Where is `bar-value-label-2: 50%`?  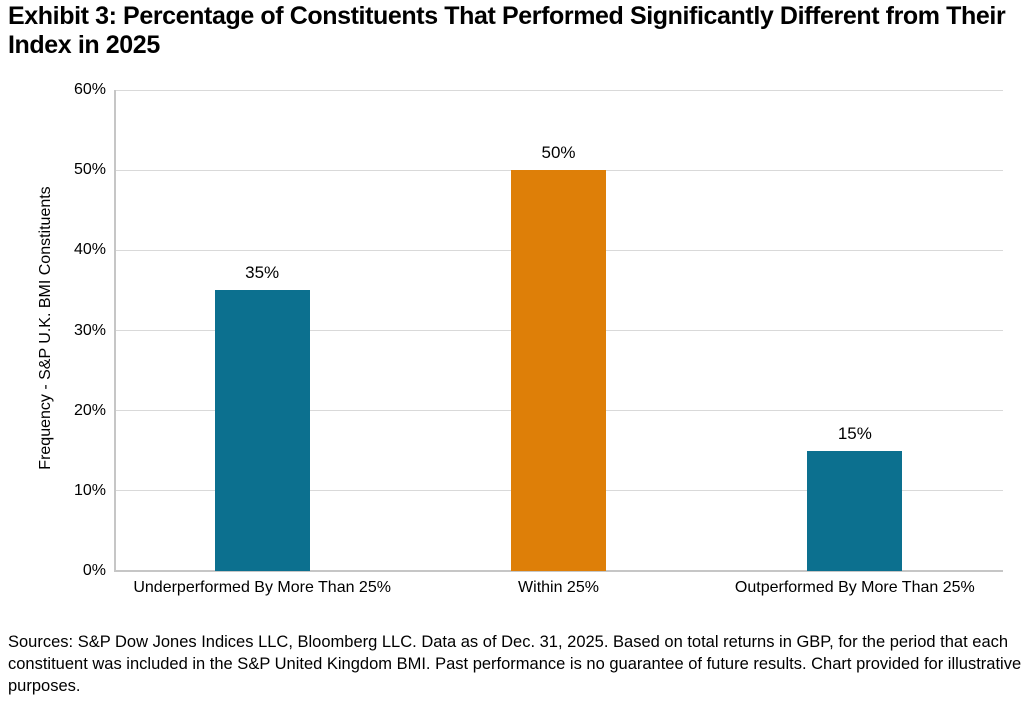 bar-value-label-2: 50% is located at coordinates (558, 153).